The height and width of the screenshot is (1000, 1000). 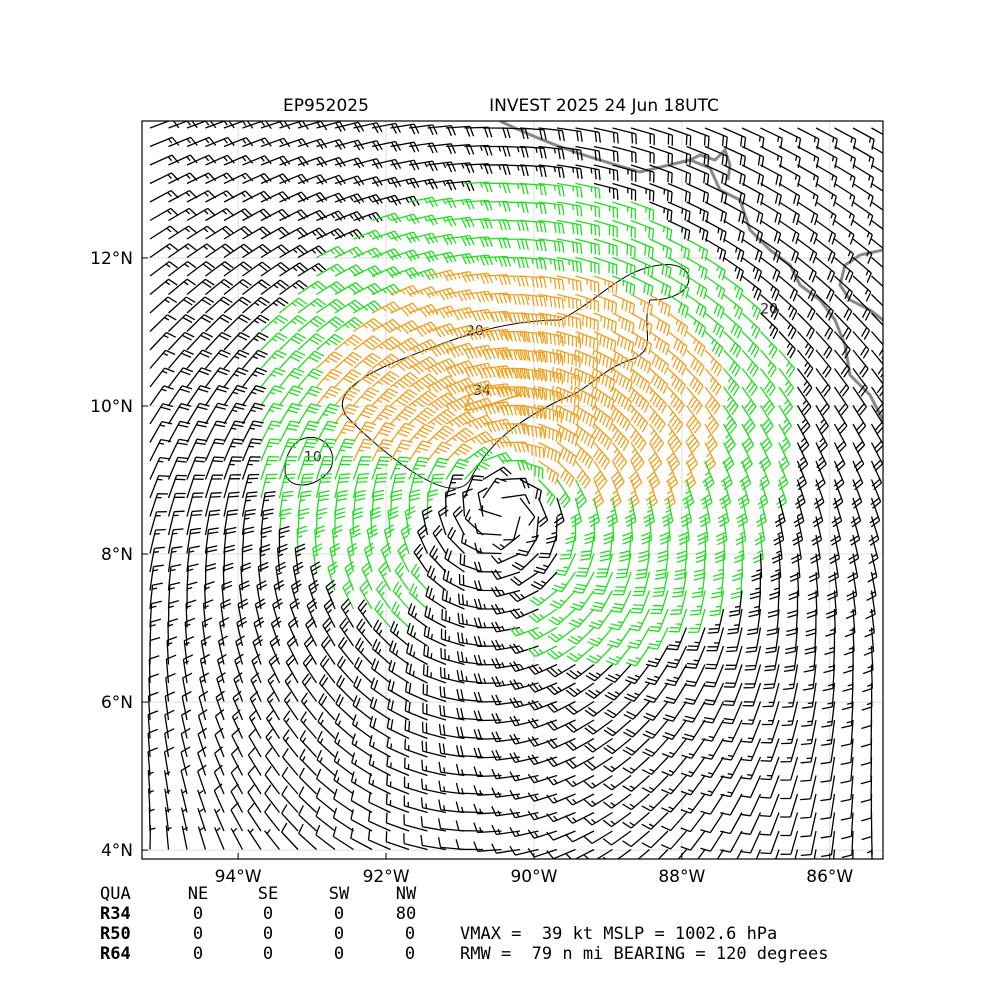 I want to click on table-cell: 0, so click(x=198, y=954).